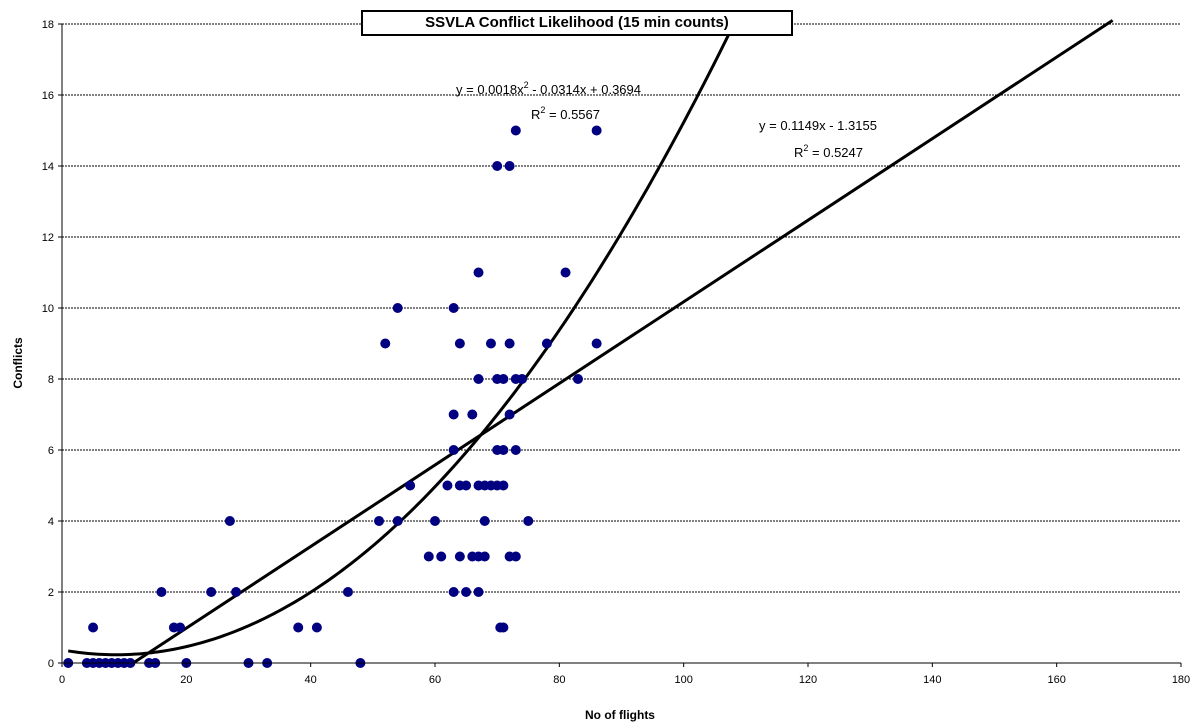 The width and height of the screenshot is (1201, 724). Describe the element at coordinates (48, 309) in the screenshot. I see `y-tick-label: 10` at that location.